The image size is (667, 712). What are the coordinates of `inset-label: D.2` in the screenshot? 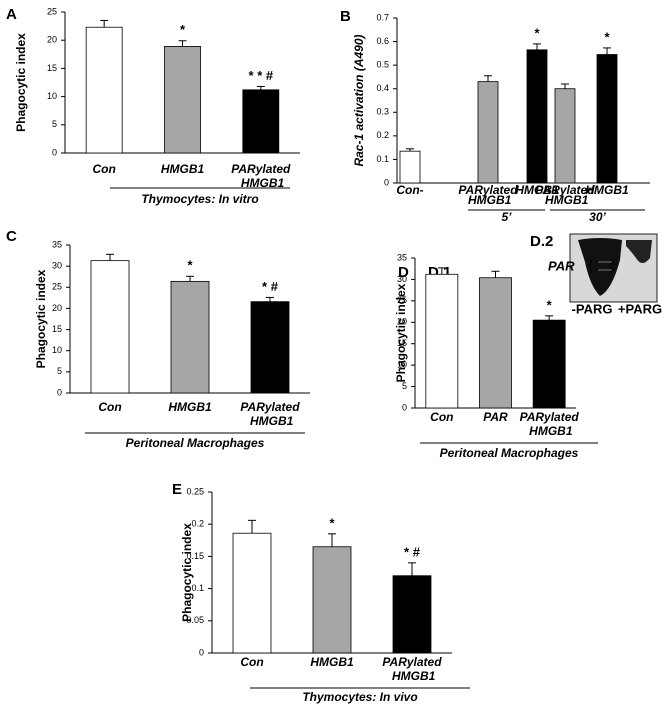 It's located at (541, 241).